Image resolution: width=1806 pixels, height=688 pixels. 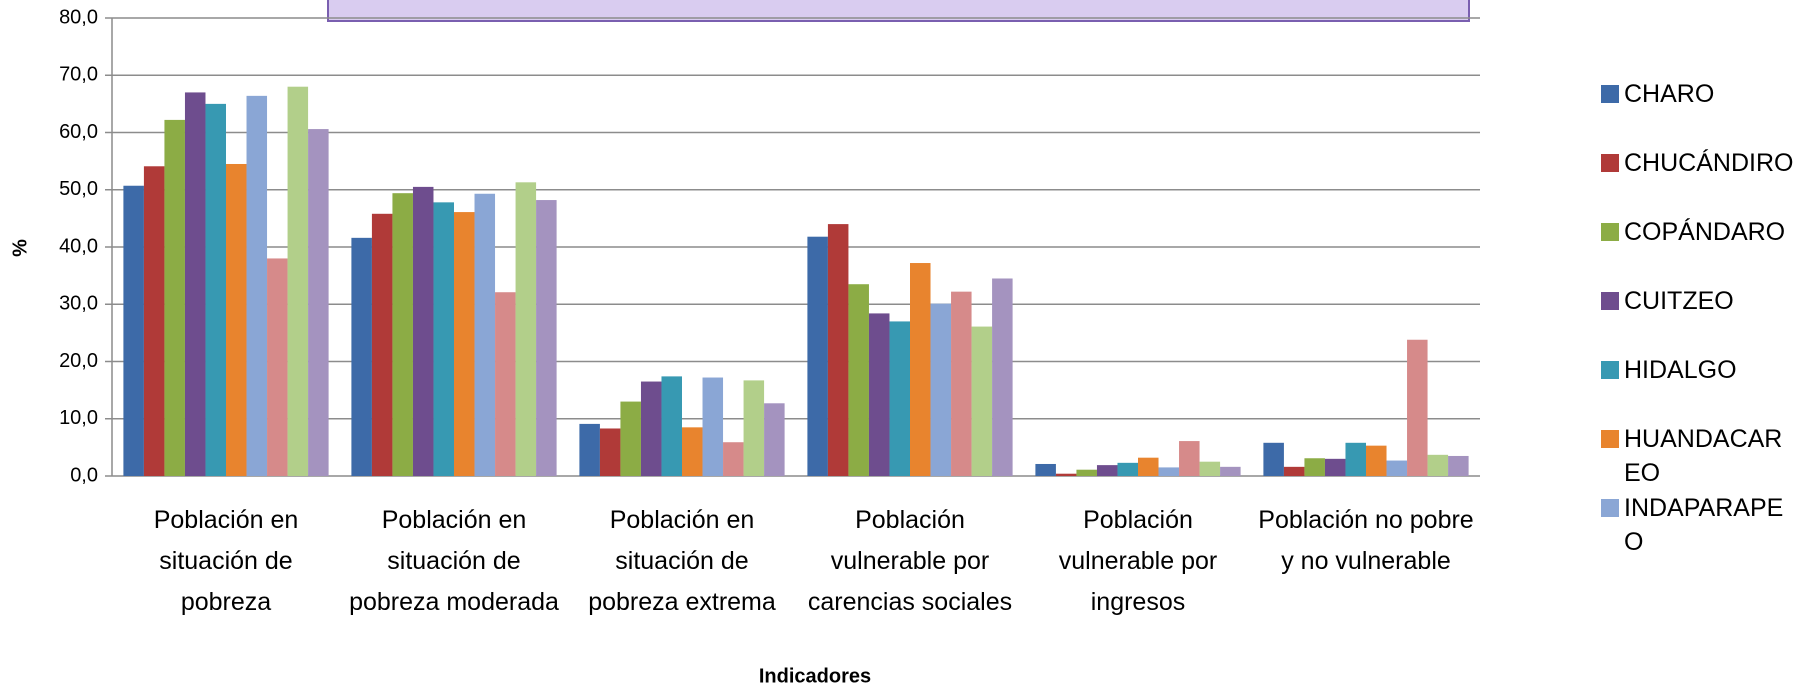 I want to click on legend-label: HIDALGO, so click(x=1680, y=370).